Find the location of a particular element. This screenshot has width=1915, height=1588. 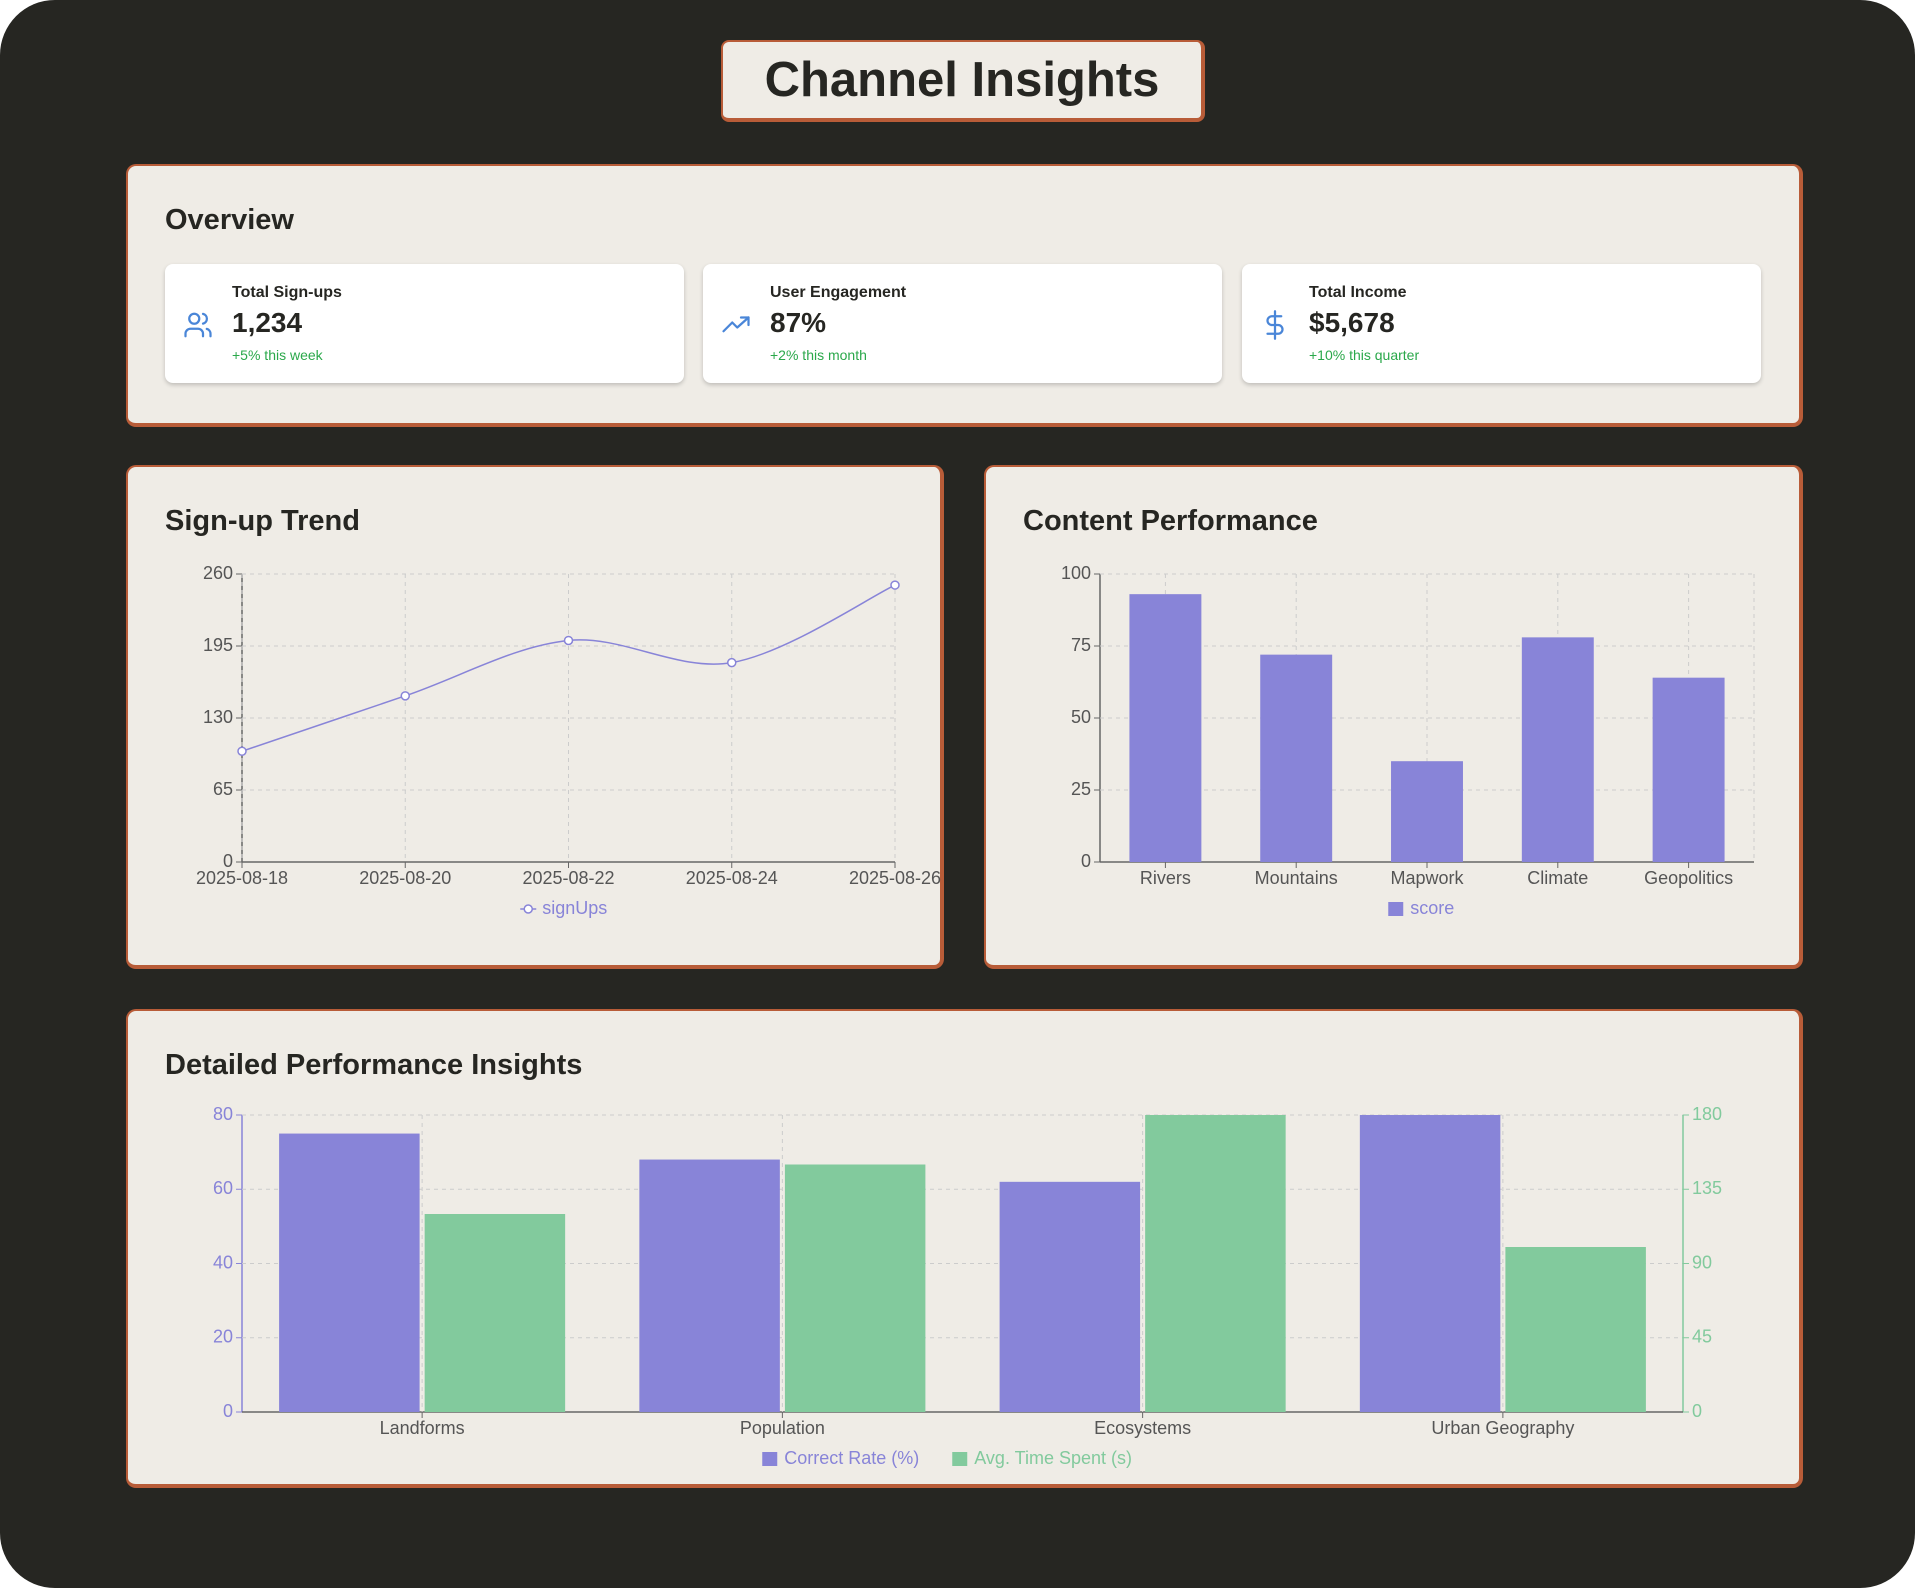

page-title: Channel Insights is located at coordinates (963, 81).